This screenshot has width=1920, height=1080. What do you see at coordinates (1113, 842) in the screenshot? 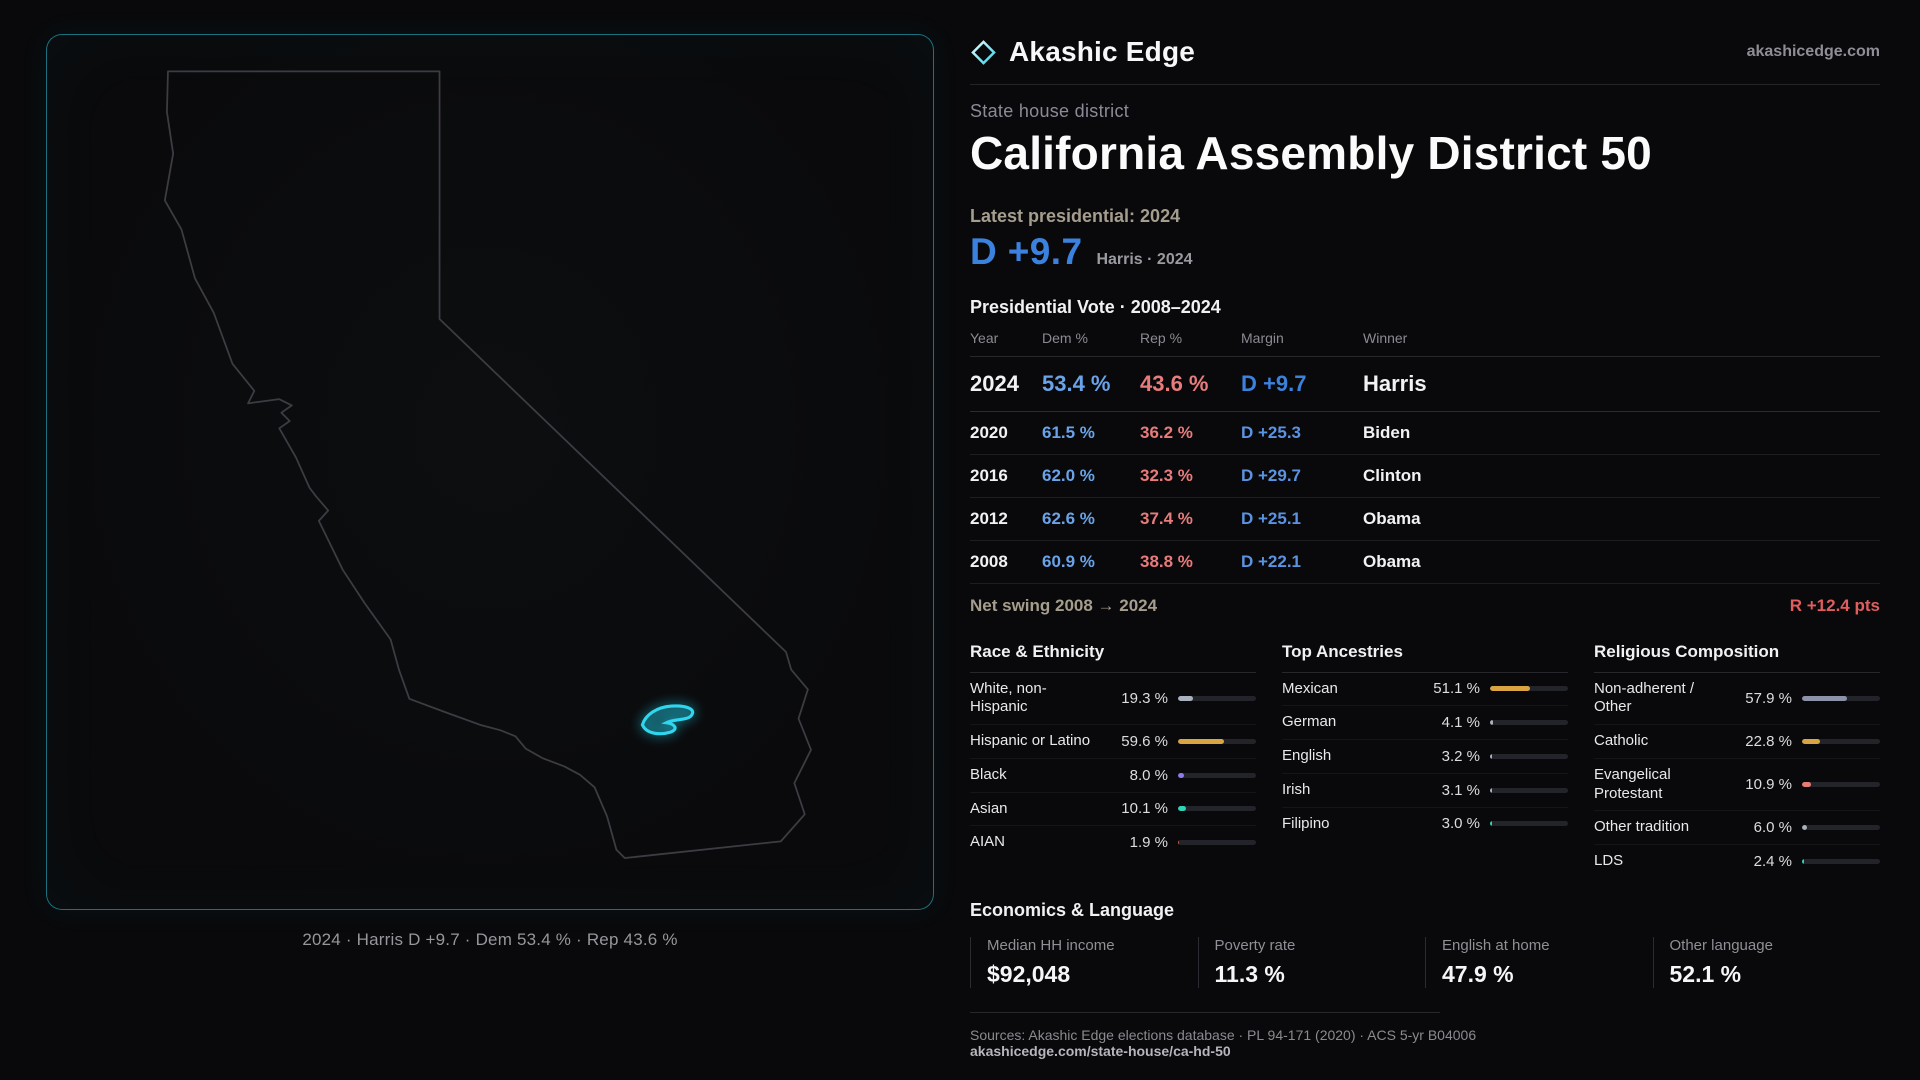
I see `demographic-row: AIAN 1.9 %` at bounding box center [1113, 842].